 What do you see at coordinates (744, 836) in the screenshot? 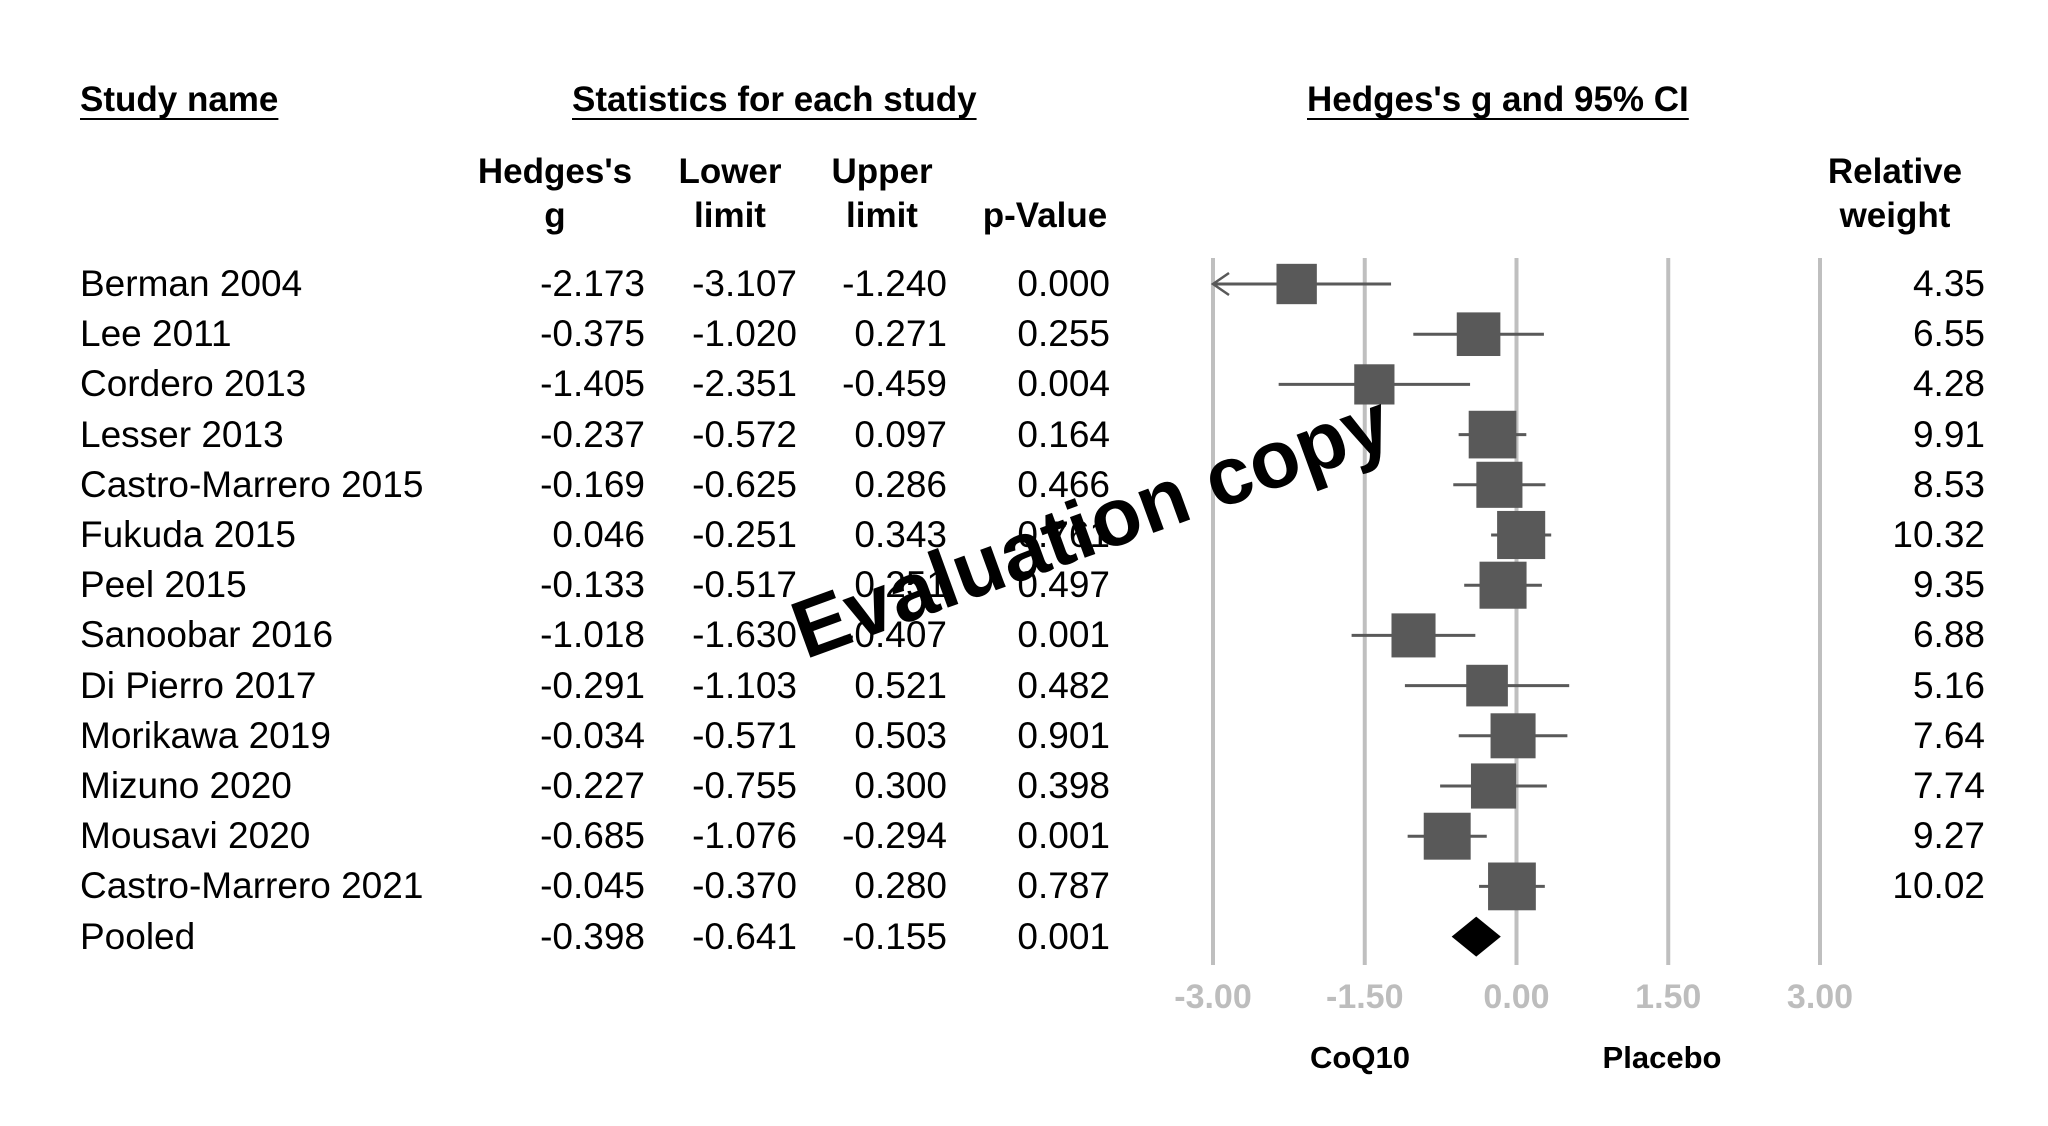
I see `cell-lower: -1.076` at bounding box center [744, 836].